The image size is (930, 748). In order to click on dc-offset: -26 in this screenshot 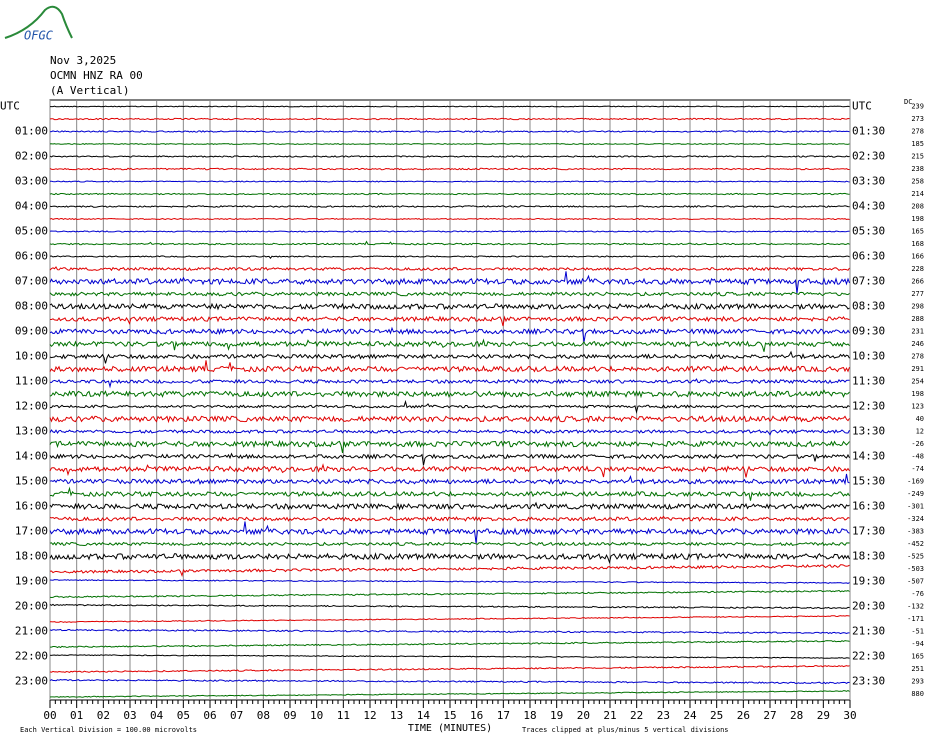, I will do `click(917, 444)`.